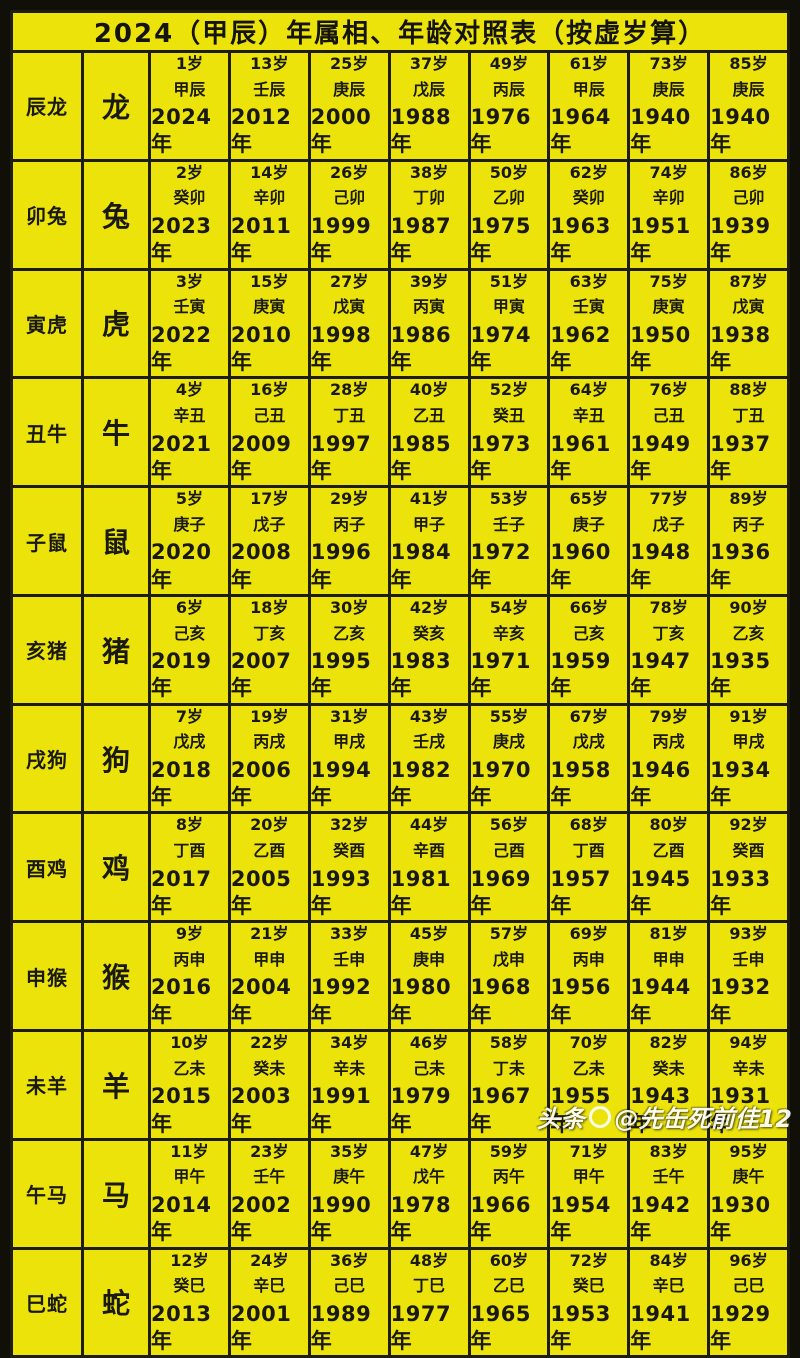  I want to click on year-label: 1974年, so click(500, 348).